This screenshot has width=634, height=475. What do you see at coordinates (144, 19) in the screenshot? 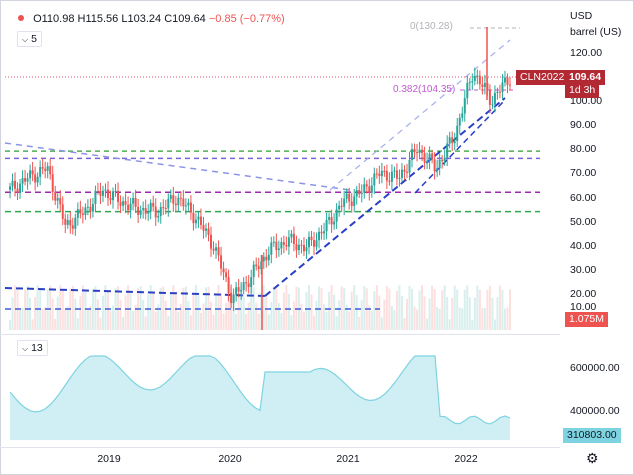
I see `low-value: 103.24` at bounding box center [144, 19].